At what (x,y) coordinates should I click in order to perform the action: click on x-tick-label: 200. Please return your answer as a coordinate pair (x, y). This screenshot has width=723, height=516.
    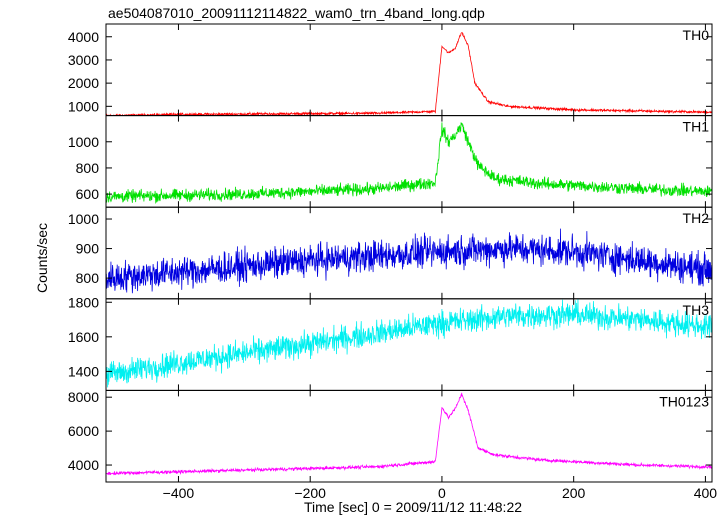
    Looking at the image, I should click on (574, 493).